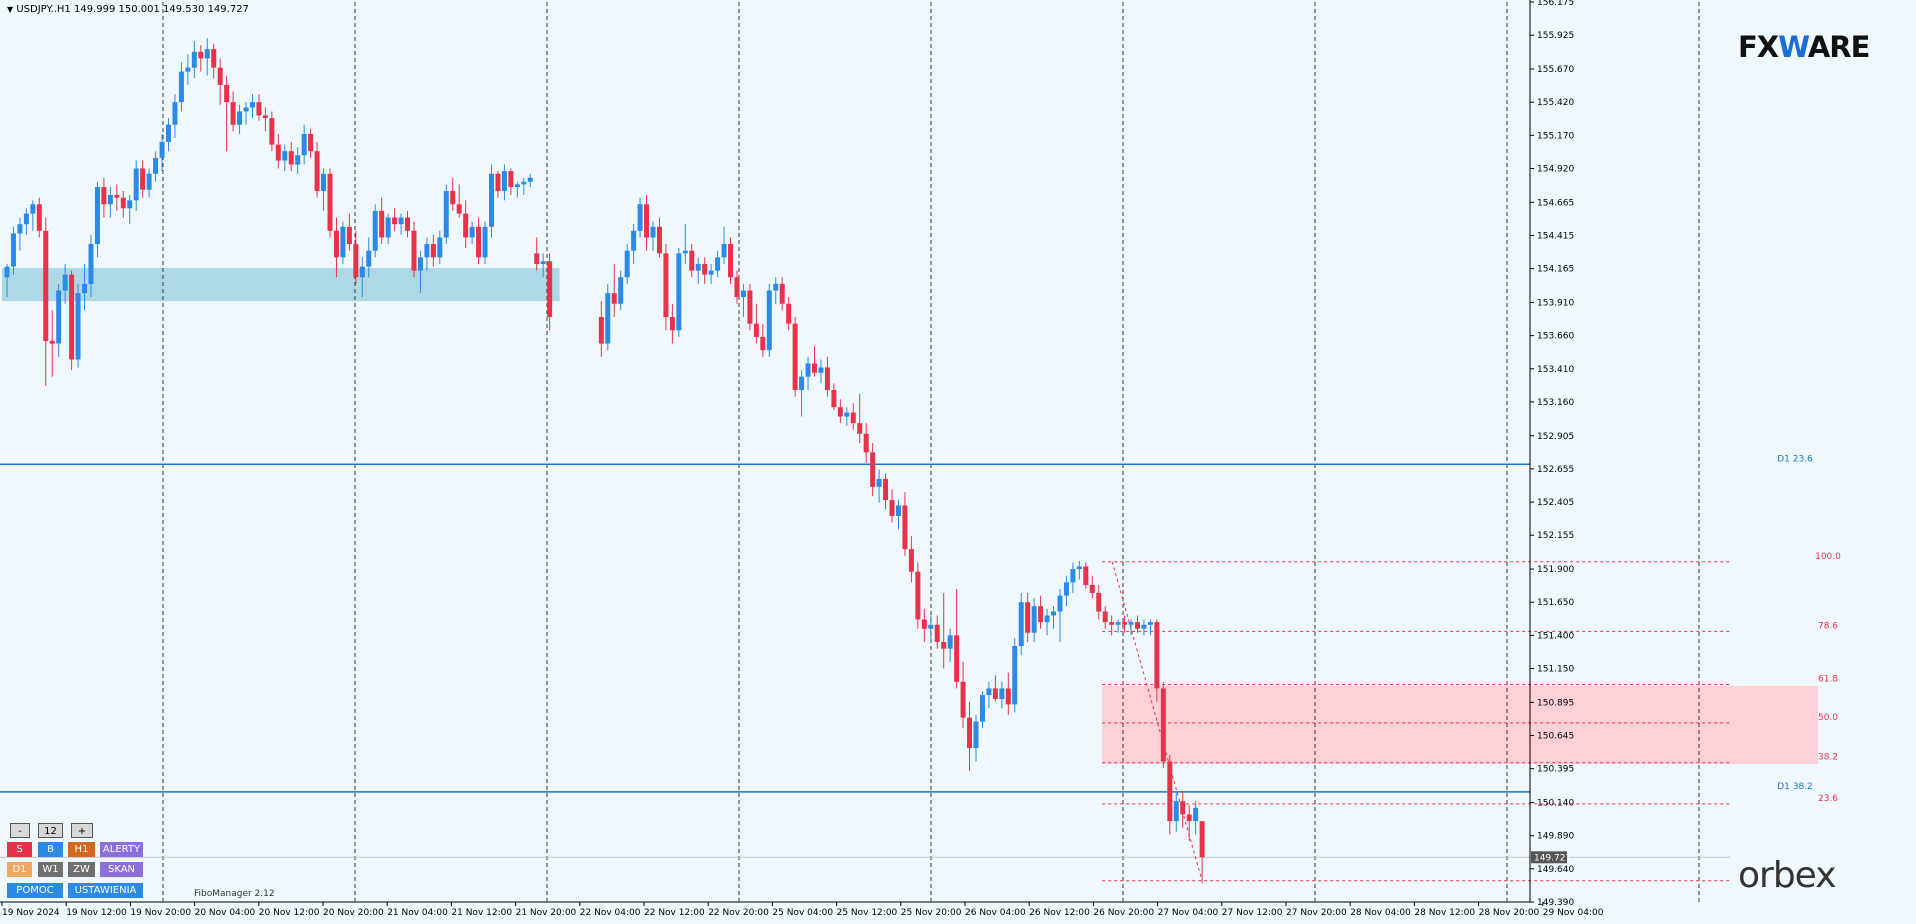 This screenshot has width=1916, height=924. Describe the element at coordinates (1555, 403) in the screenshot. I see `y-tick-label: 153.160` at that location.